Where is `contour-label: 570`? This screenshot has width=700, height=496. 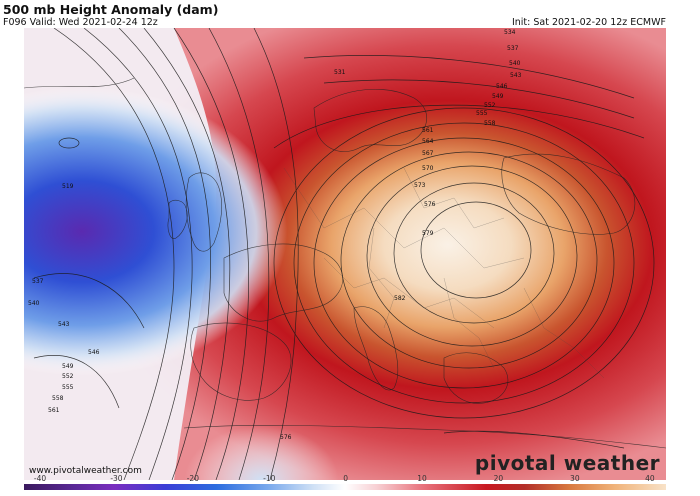 contour-label: 570 is located at coordinates (428, 168).